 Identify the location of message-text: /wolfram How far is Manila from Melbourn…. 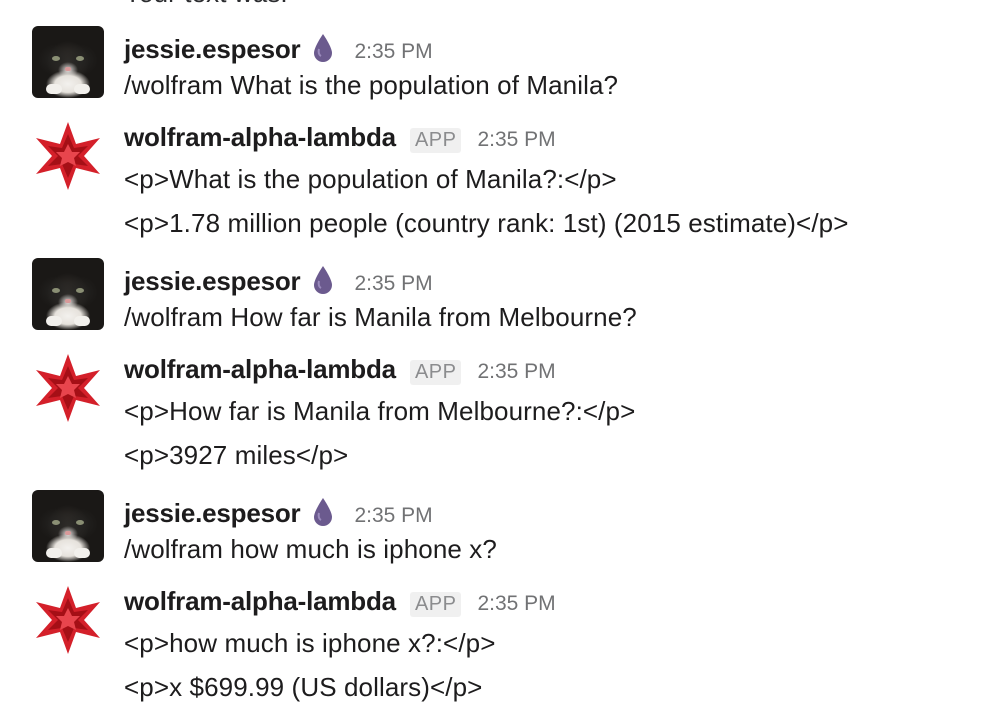
(380, 317).